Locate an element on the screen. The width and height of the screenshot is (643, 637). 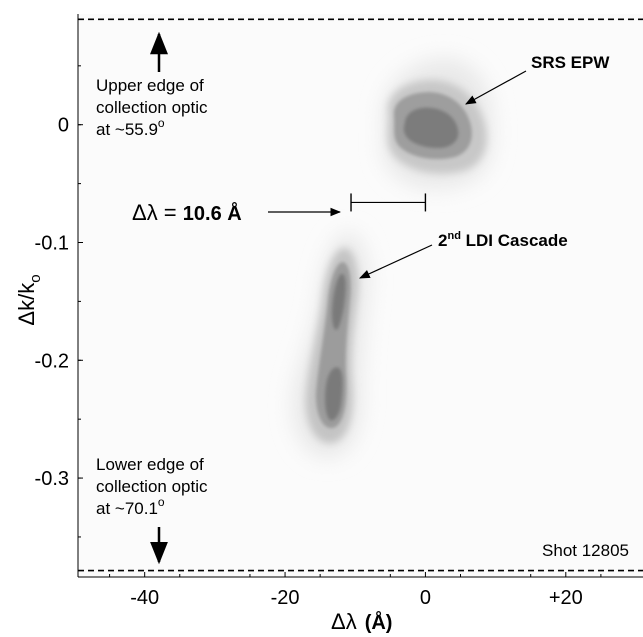
srs-epw-feature is located at coordinates (437, 123).